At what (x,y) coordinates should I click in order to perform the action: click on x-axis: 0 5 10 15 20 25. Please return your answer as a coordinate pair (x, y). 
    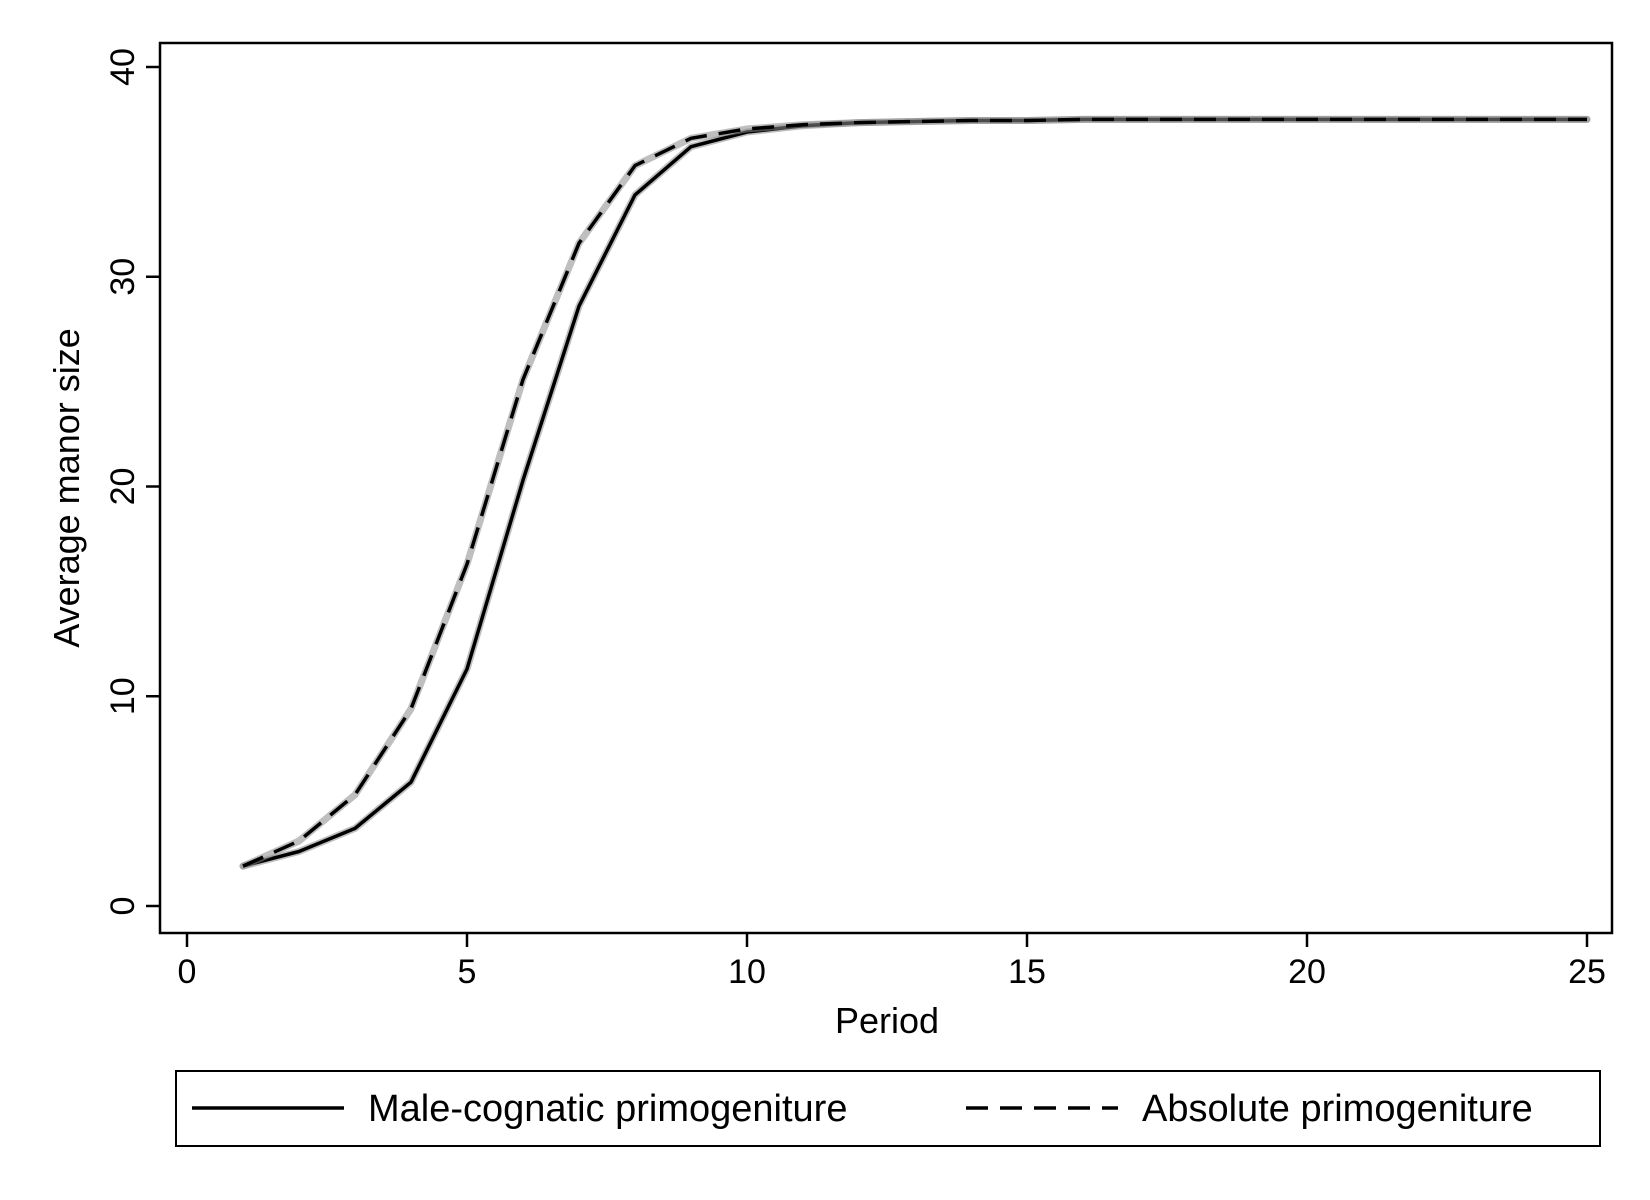
    Looking at the image, I should click on (892, 962).